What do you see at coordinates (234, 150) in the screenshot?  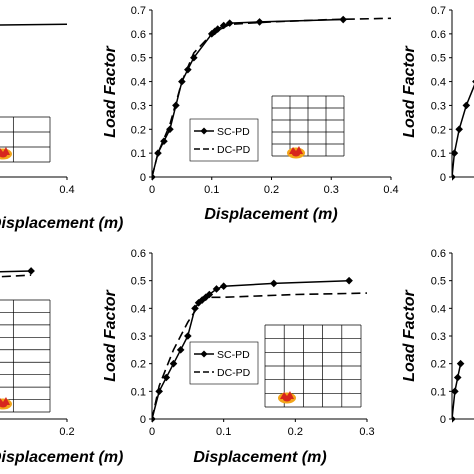 I see `legend-label: DC-PD` at bounding box center [234, 150].